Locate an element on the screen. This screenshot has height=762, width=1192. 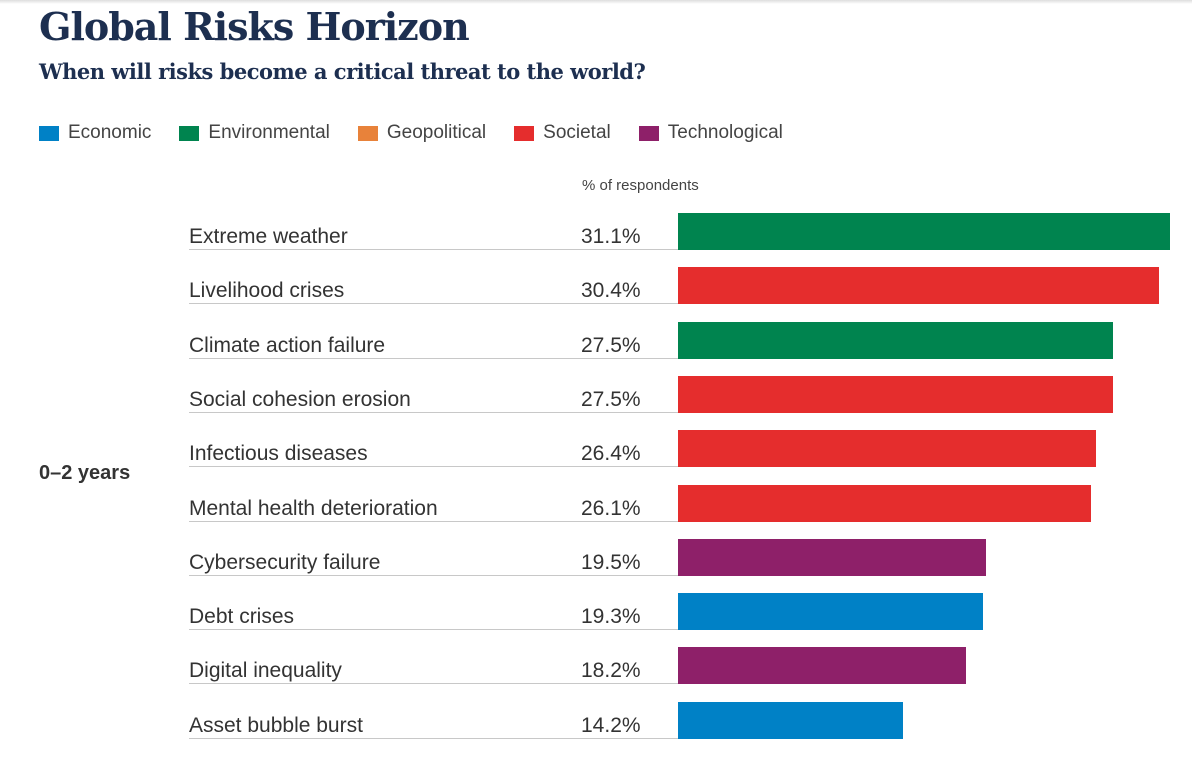
legend-item-technological: Technological is located at coordinates (710, 133).